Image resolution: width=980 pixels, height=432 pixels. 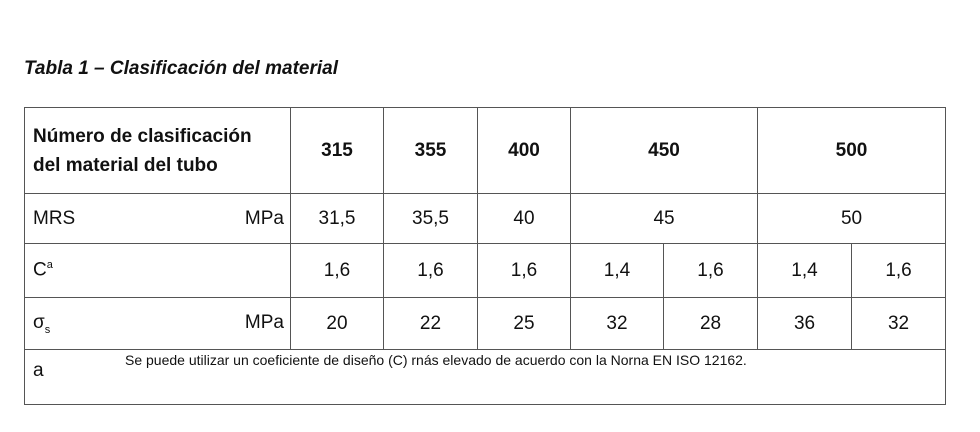 I want to click on class-header: 450, so click(x=664, y=150).